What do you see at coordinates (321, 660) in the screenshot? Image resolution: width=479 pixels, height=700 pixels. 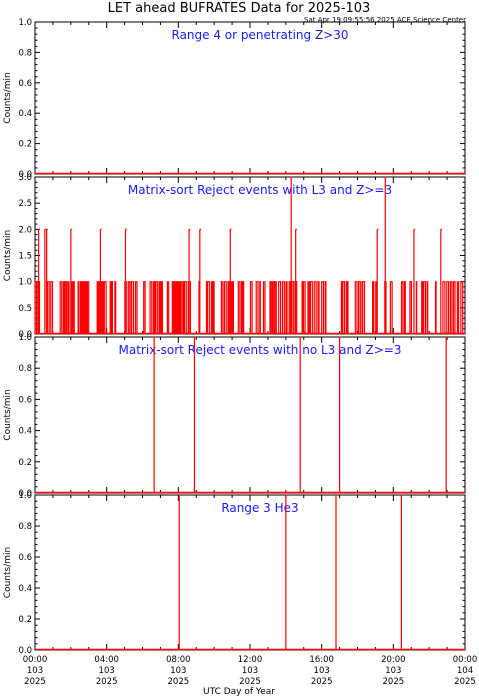 I see `x-tick-label-time: 16:00` at bounding box center [321, 660].